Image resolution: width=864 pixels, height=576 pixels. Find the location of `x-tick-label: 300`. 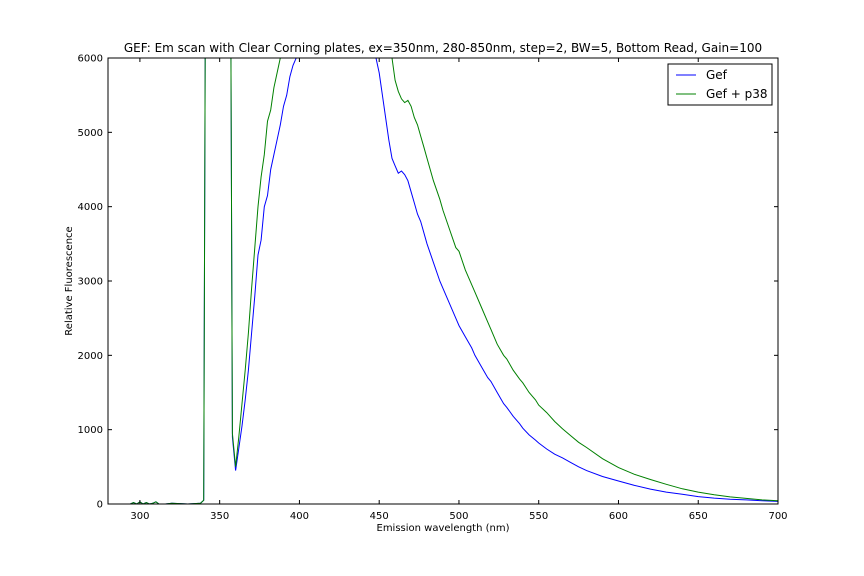

x-tick-label: 300 is located at coordinates (139, 516).